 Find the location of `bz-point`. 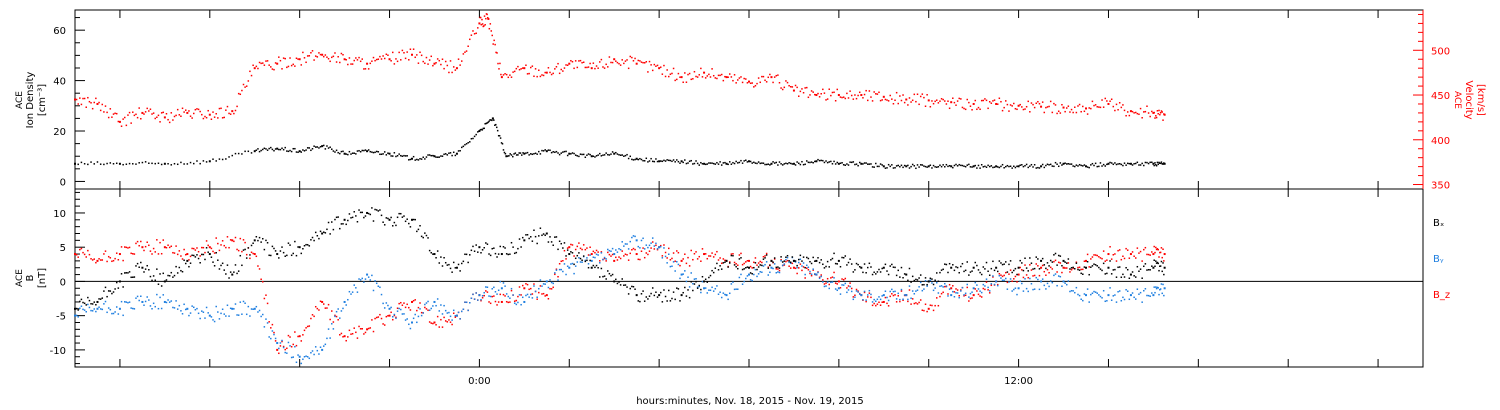

bz-point is located at coordinates (119, 254).